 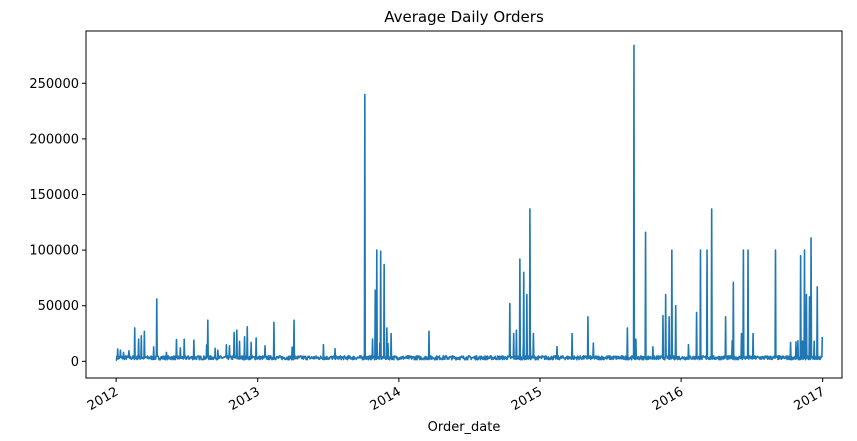 What do you see at coordinates (464, 427) in the screenshot?
I see `x-axis-label: Order_date` at bounding box center [464, 427].